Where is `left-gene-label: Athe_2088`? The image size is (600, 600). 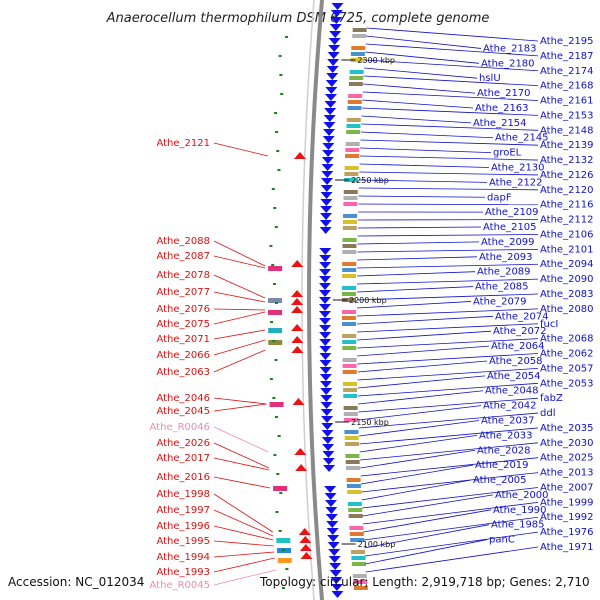
left-gene-label: Athe_2088 is located at coordinates (183, 241).